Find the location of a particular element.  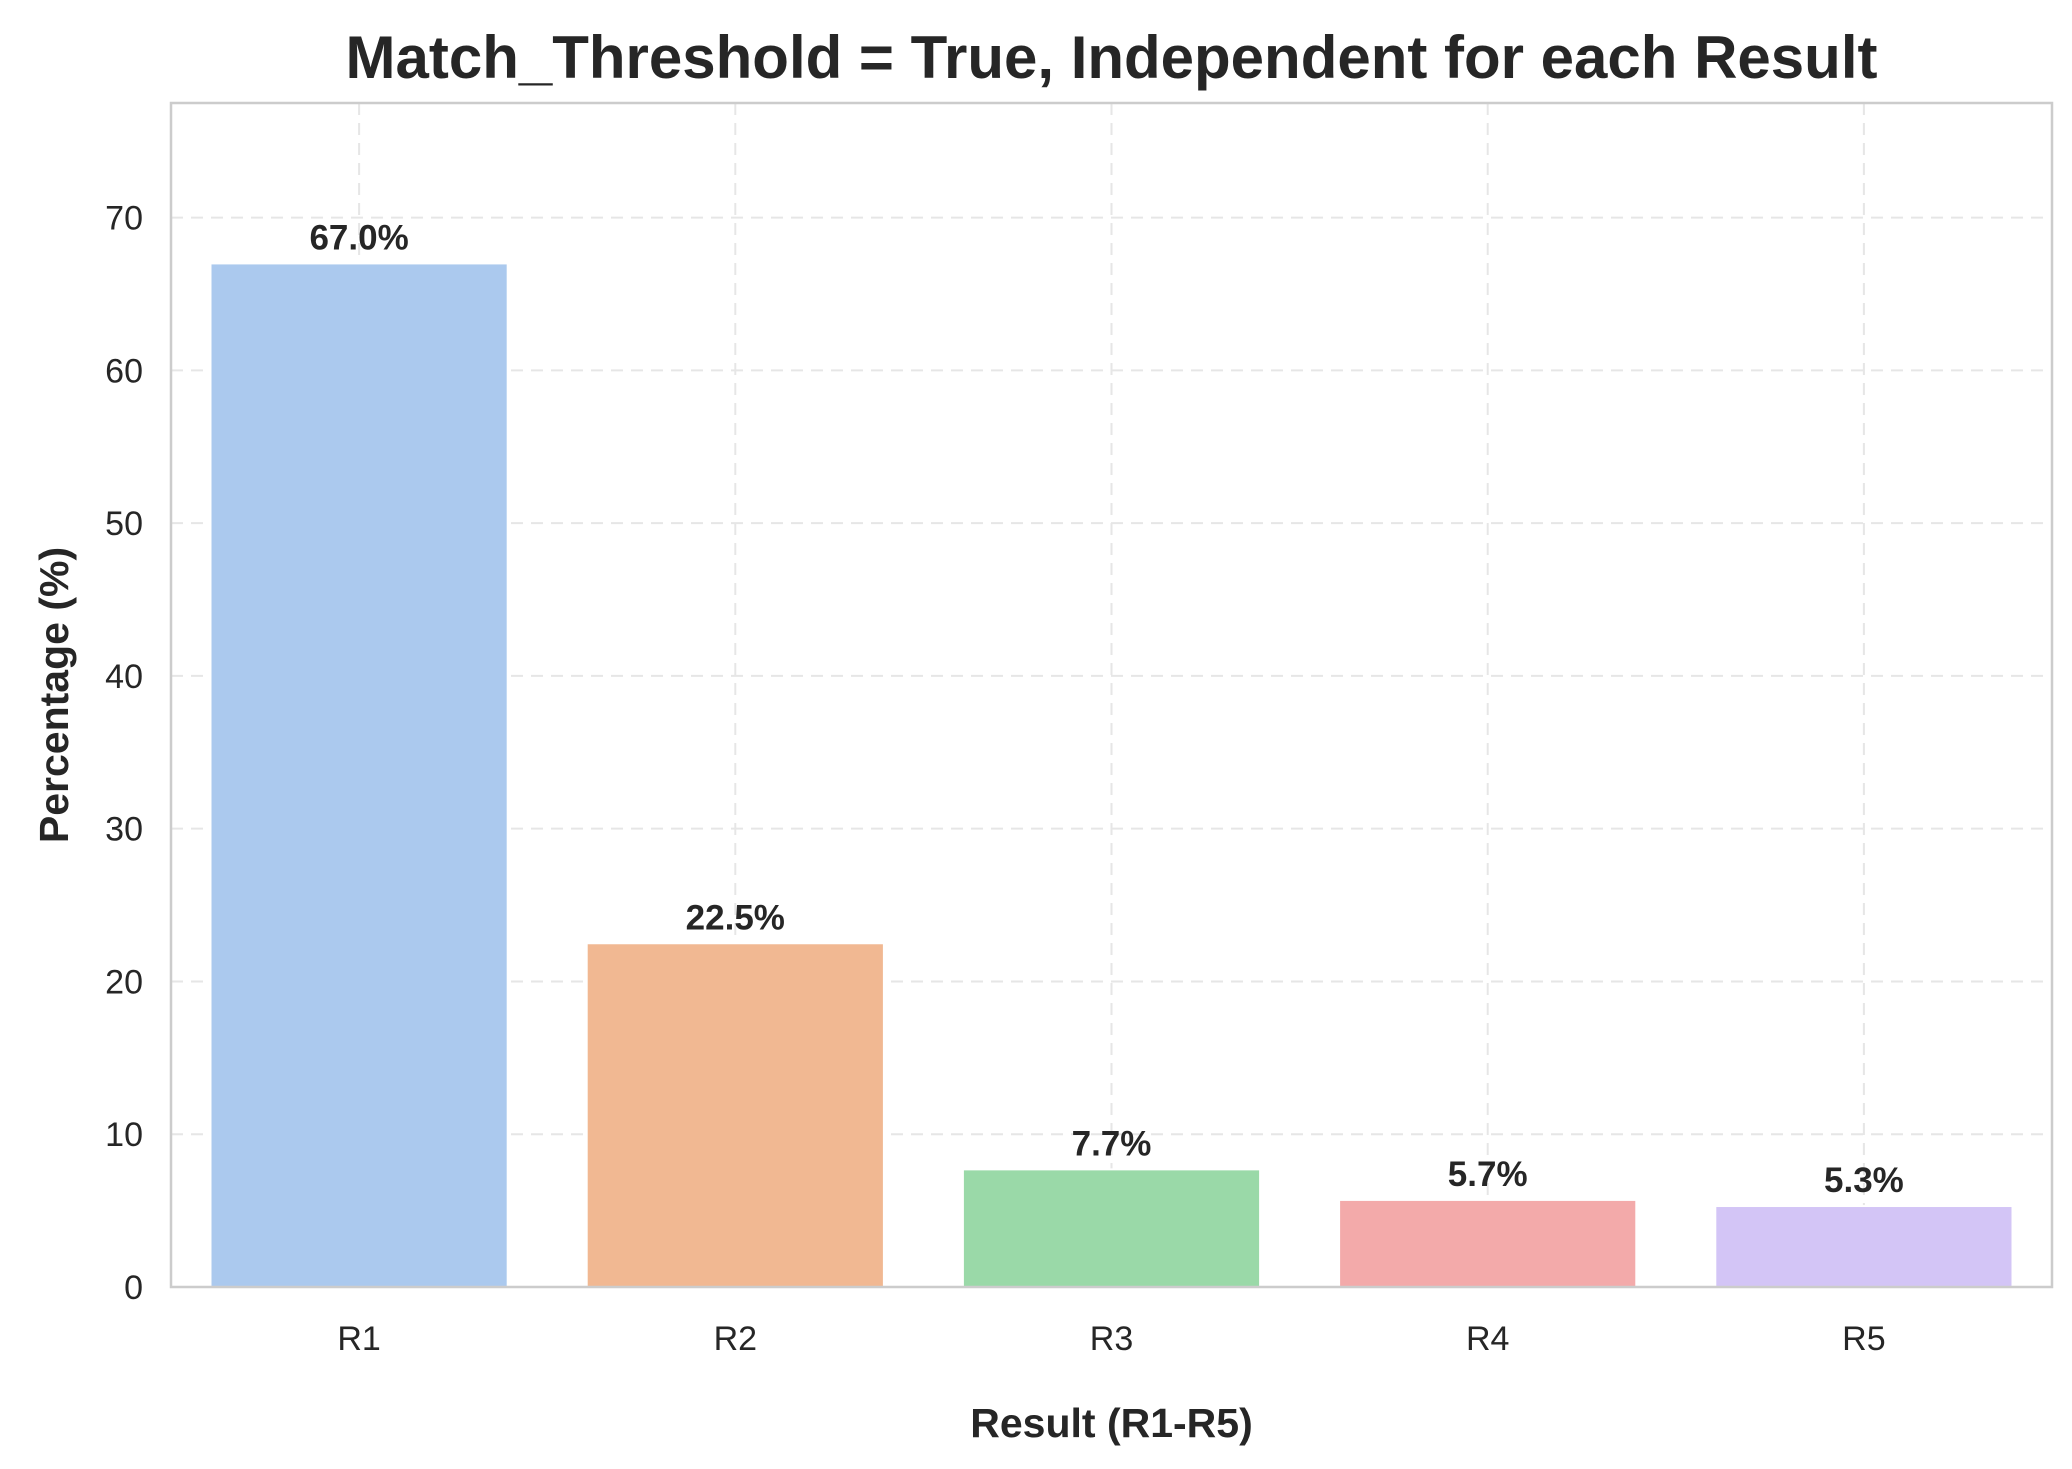

data-label-r2: 22.5% is located at coordinates (735, 917).